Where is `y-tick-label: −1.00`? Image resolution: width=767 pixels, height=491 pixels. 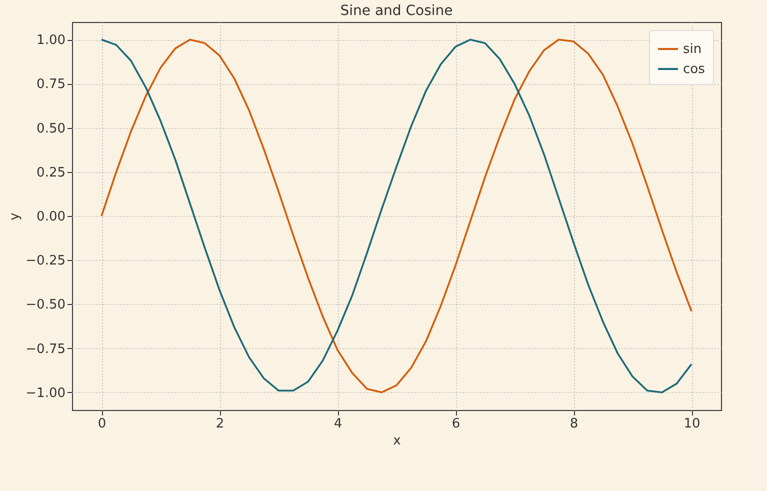
y-tick-label: −1.00 is located at coordinates (46, 393).